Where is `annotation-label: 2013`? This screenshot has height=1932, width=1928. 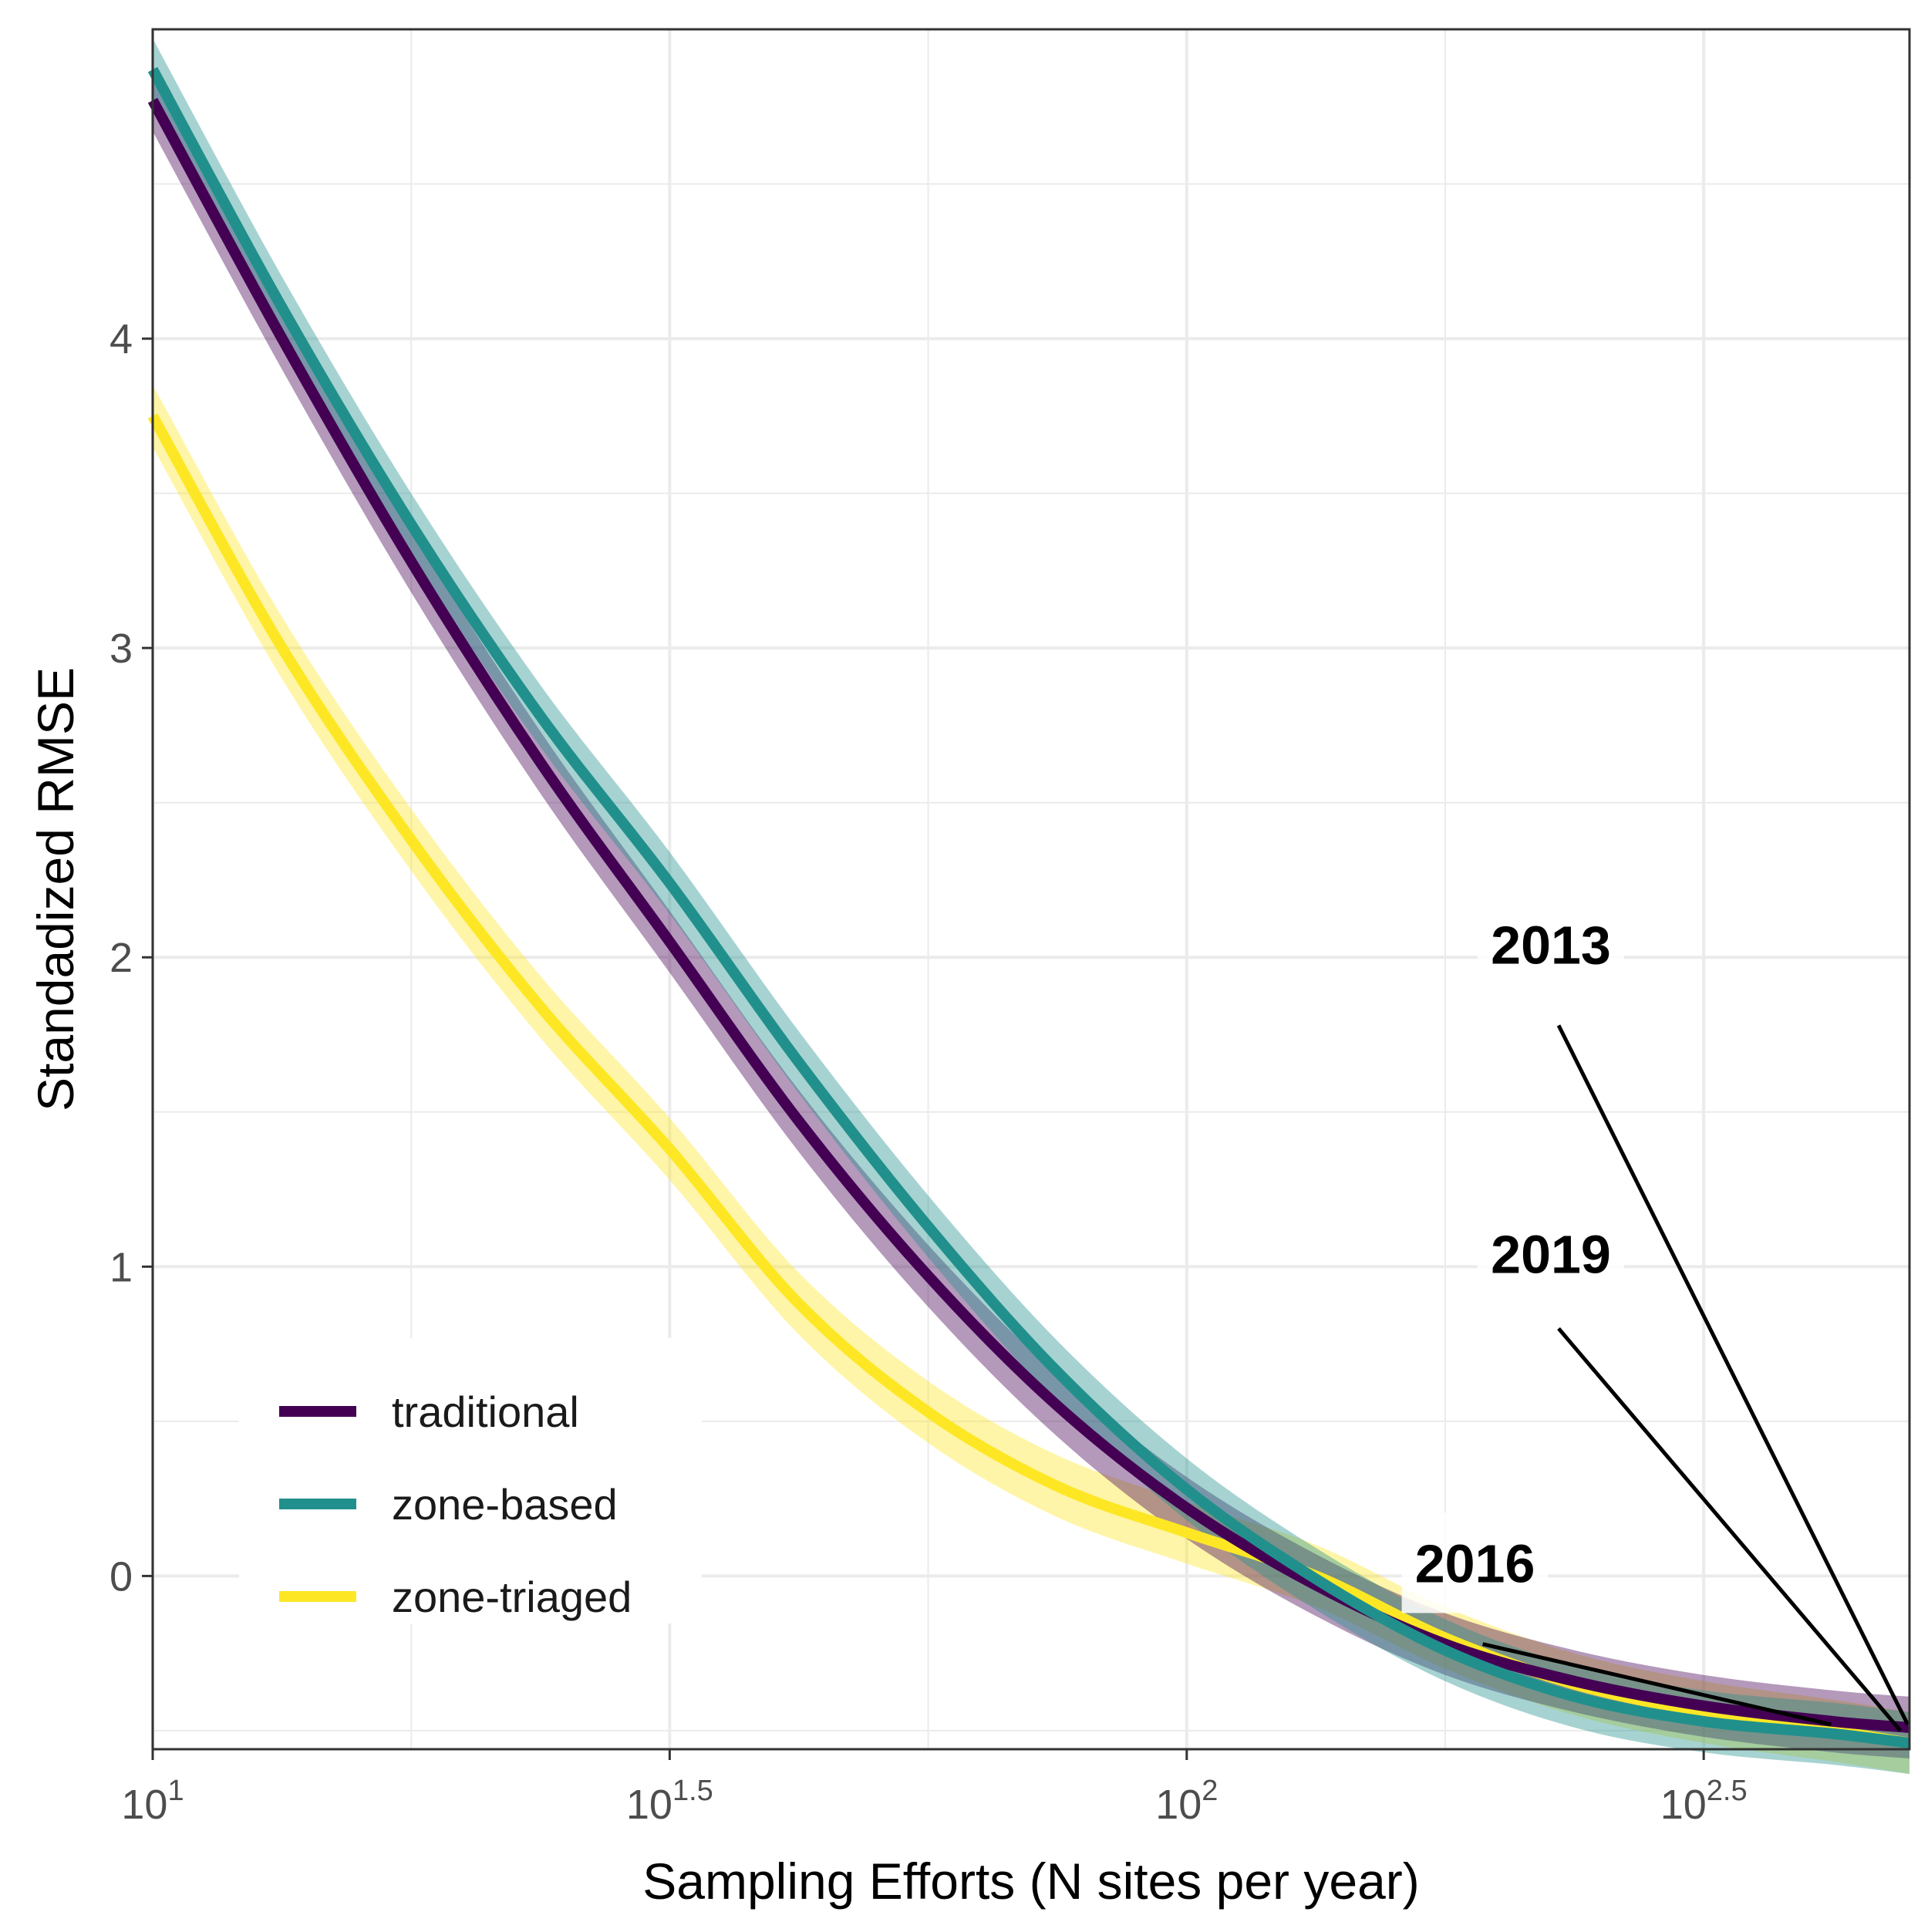
annotation-label: 2013 is located at coordinates (1551, 945).